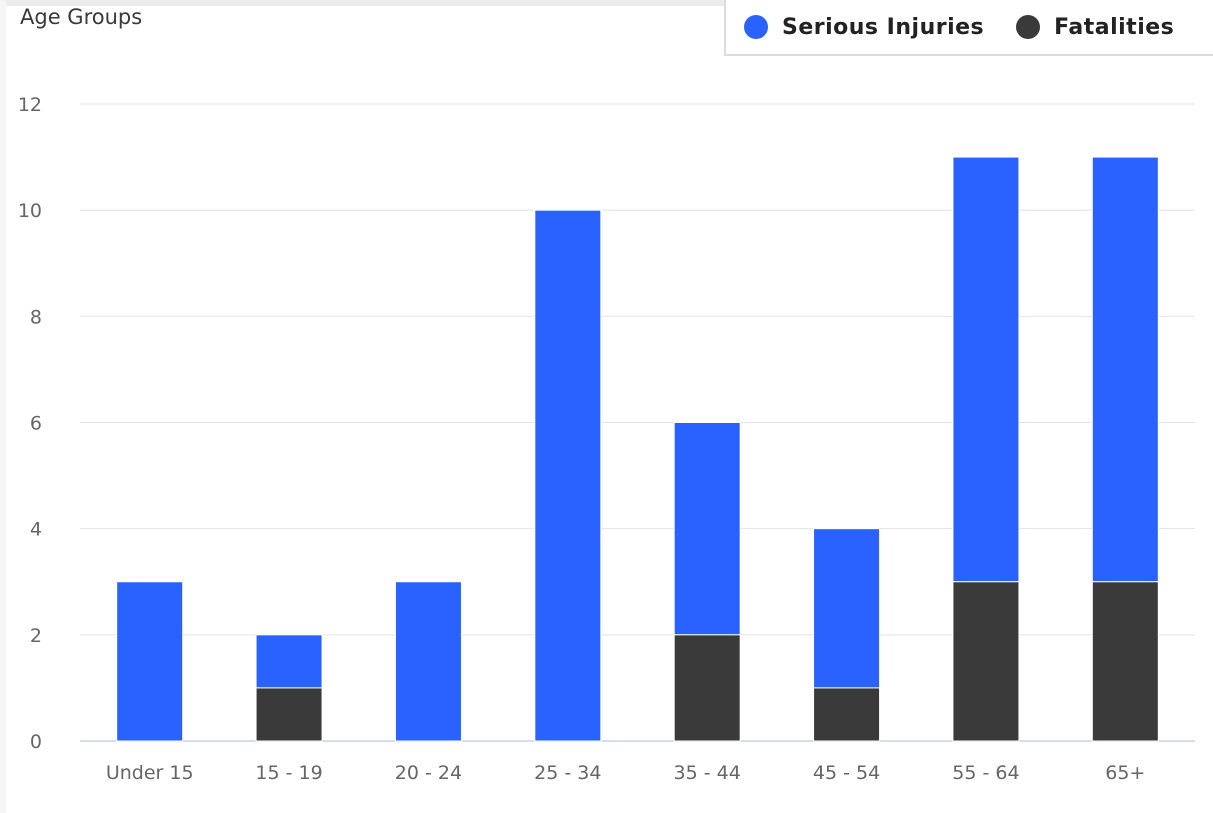 Image resolution: width=1213 pixels, height=813 pixels. What do you see at coordinates (883, 27) in the screenshot?
I see `legend-label-serious: Serious Injuries` at bounding box center [883, 27].